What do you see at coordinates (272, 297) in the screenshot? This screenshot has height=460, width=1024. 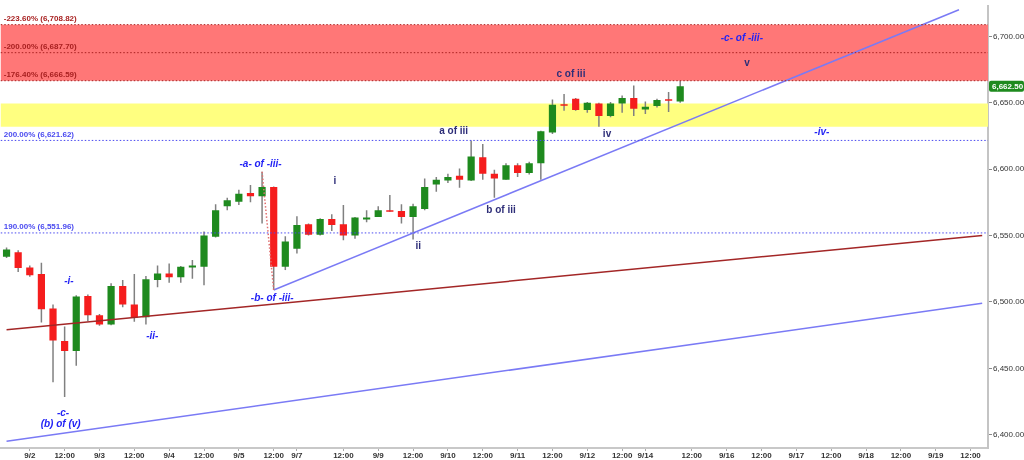 I see `annotation: -b- of -iii-` at bounding box center [272, 297].